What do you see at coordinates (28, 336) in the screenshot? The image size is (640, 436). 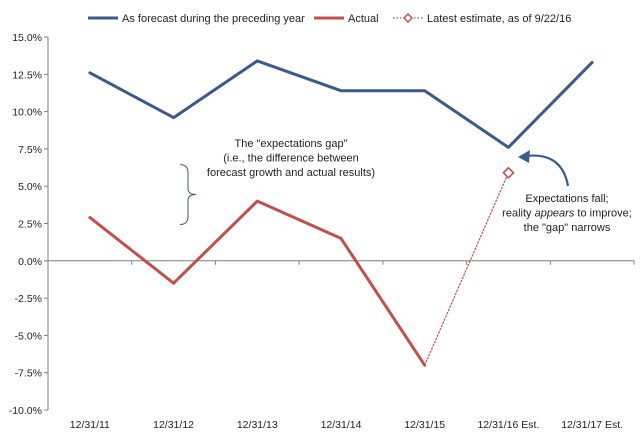 I see `y-tick-label: -5.0%` at bounding box center [28, 336].